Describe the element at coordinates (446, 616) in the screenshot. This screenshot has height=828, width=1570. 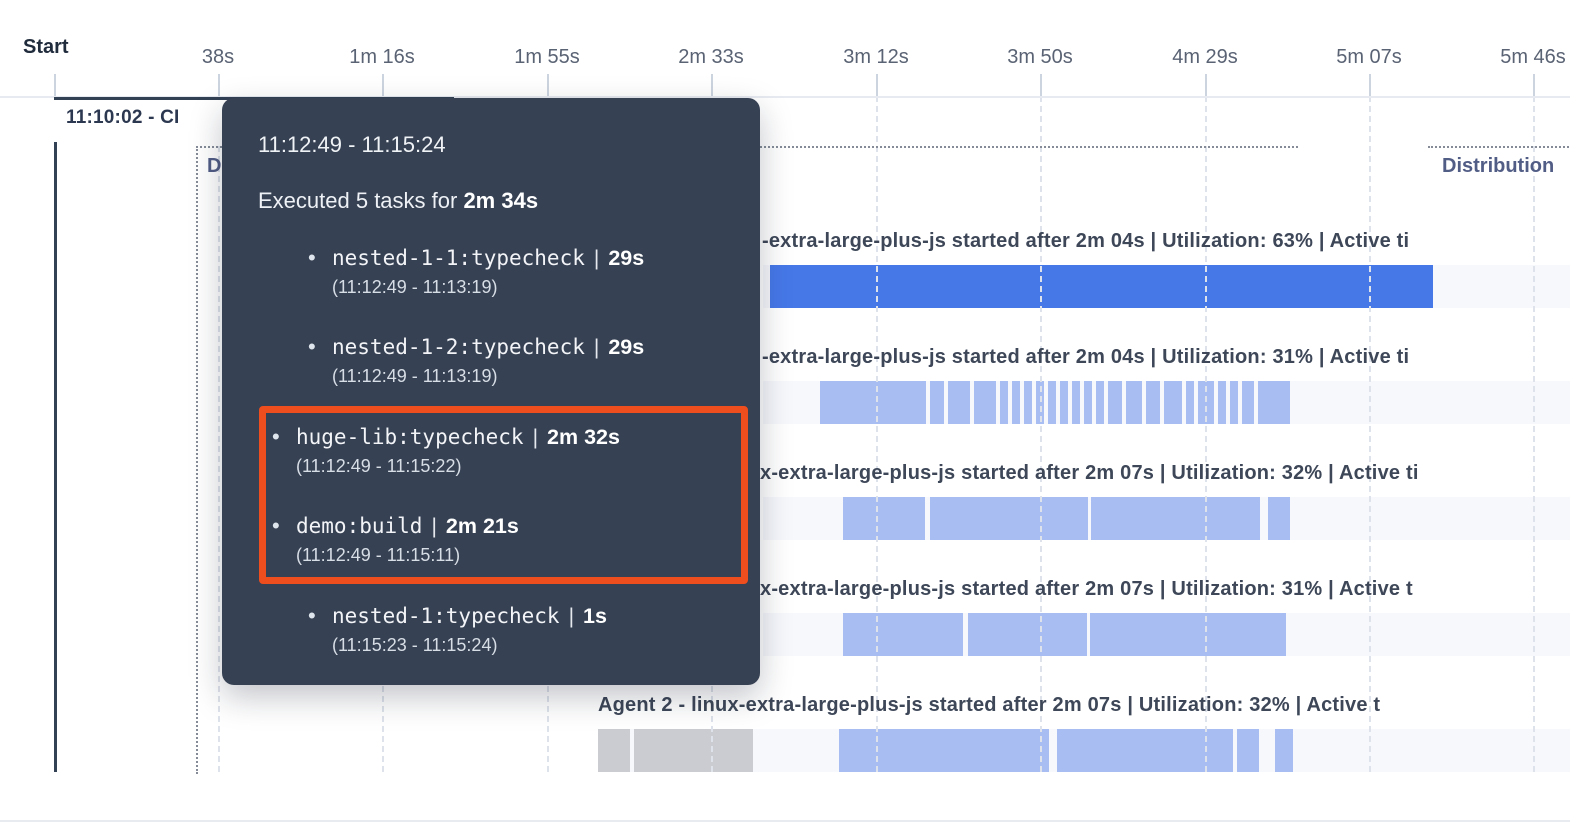
I see `task-name: nested-1:typecheck` at that location.